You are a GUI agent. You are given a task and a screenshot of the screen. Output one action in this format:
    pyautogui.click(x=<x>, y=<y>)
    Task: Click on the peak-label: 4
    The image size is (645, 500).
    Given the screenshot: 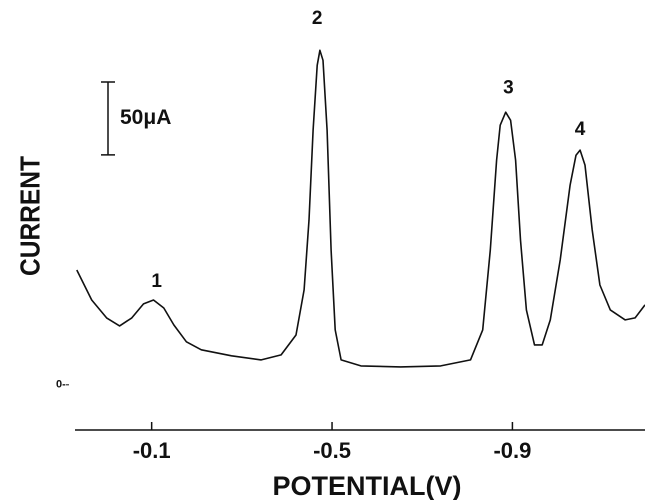 What is the action you would take?
    pyautogui.click(x=580, y=129)
    